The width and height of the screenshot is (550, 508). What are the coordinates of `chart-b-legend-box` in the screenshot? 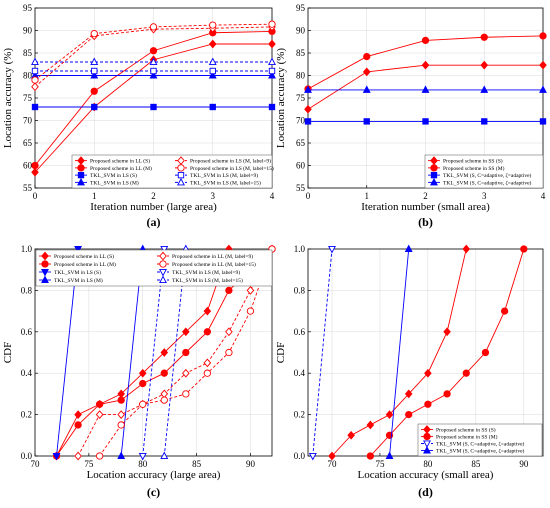 It's located at (484, 171).